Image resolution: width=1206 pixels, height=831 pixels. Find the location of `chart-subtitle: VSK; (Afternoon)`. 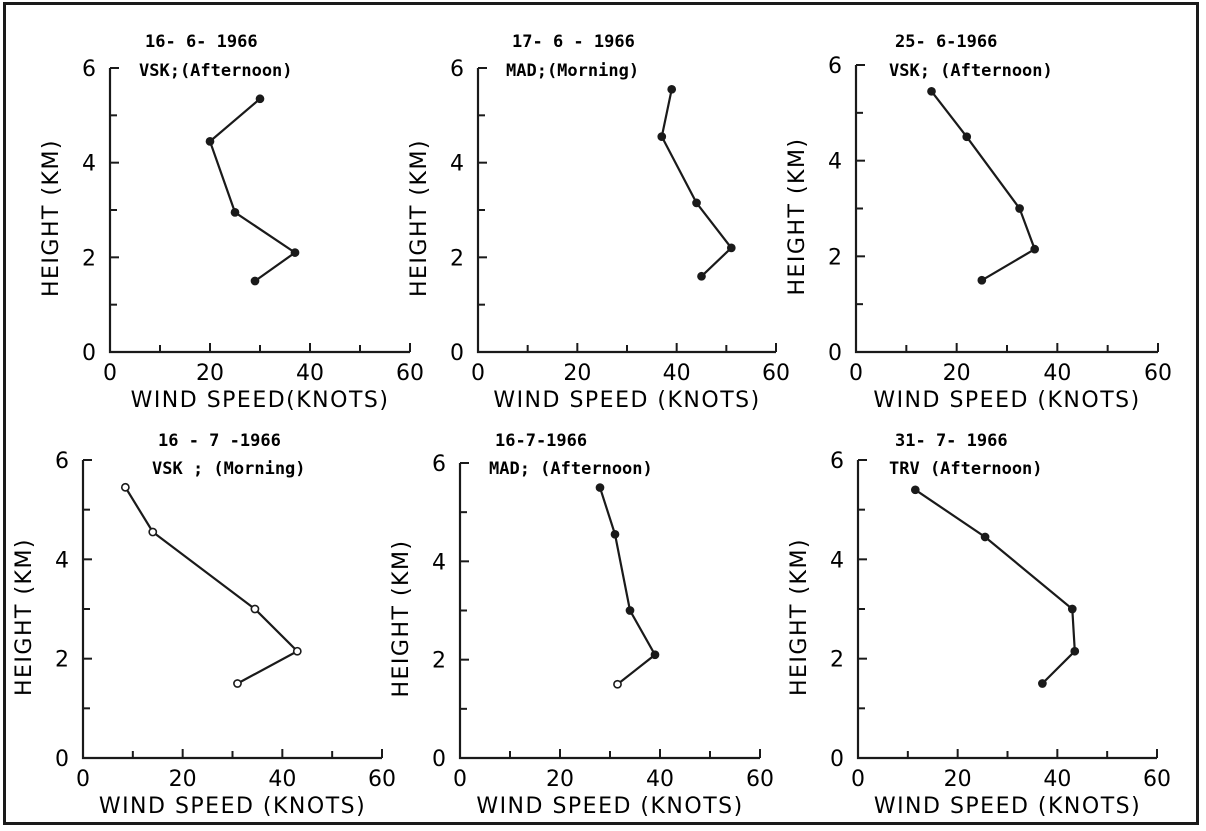

chart-subtitle: VSK; (Afternoon) is located at coordinates (971, 71).